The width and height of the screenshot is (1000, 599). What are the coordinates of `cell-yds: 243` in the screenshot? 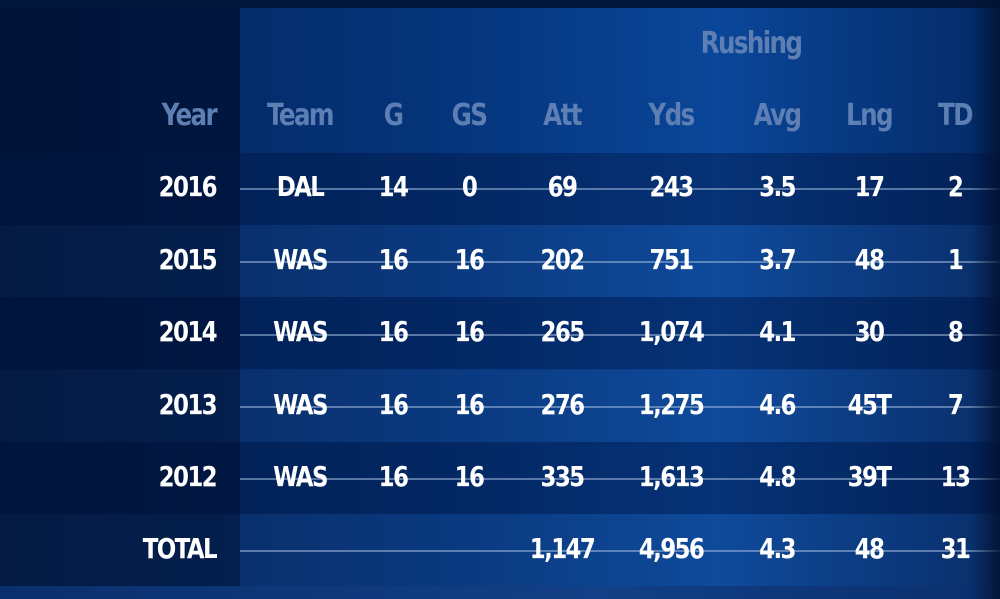 It's located at (671, 186).